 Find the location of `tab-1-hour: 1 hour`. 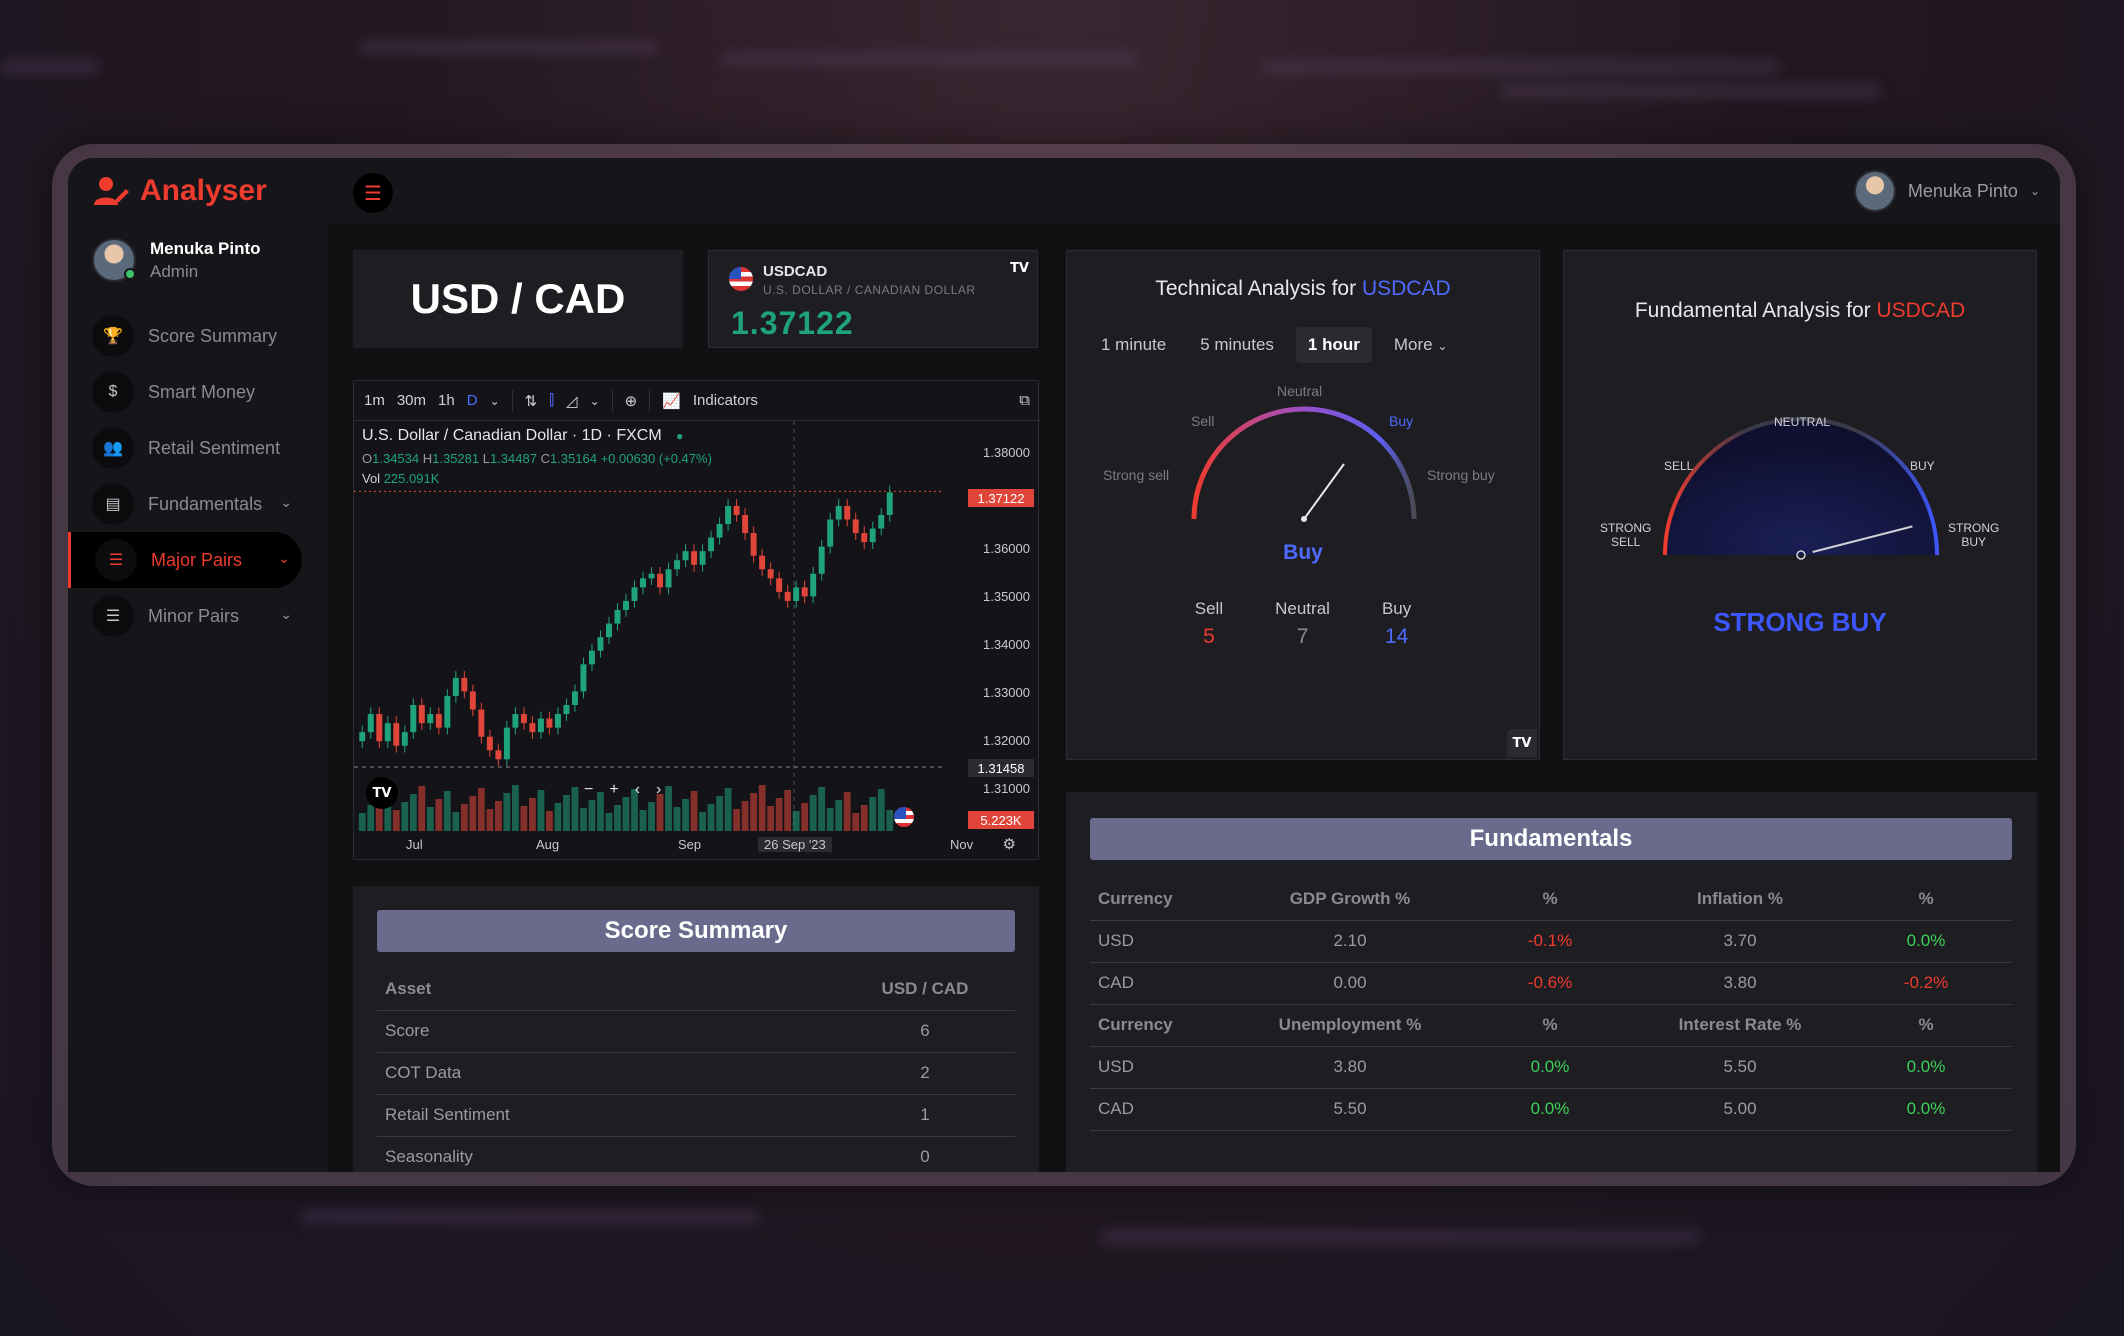

tab-1-hour: 1 hour is located at coordinates (1333, 345).